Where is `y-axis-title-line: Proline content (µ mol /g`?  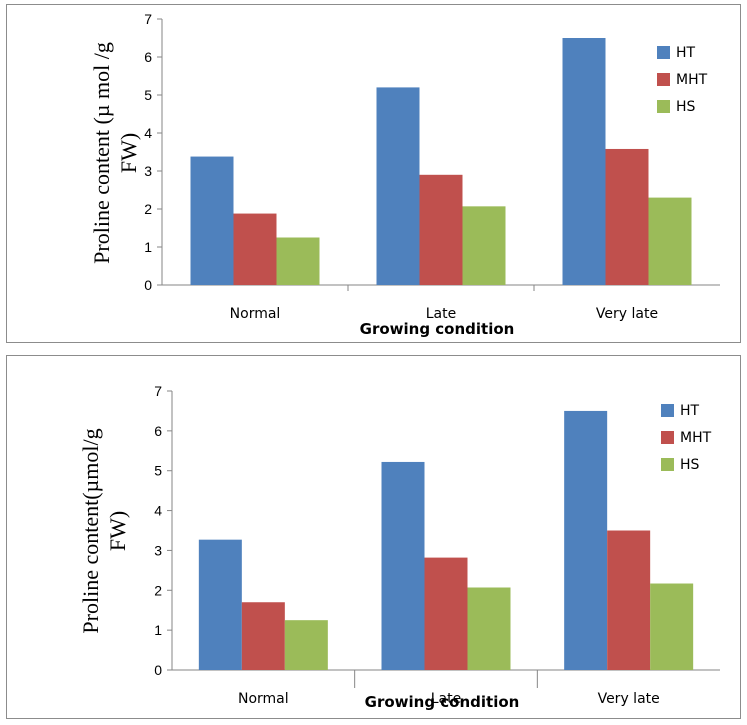
y-axis-title-line: Proline content (µ mol /g is located at coordinates (101, 153).